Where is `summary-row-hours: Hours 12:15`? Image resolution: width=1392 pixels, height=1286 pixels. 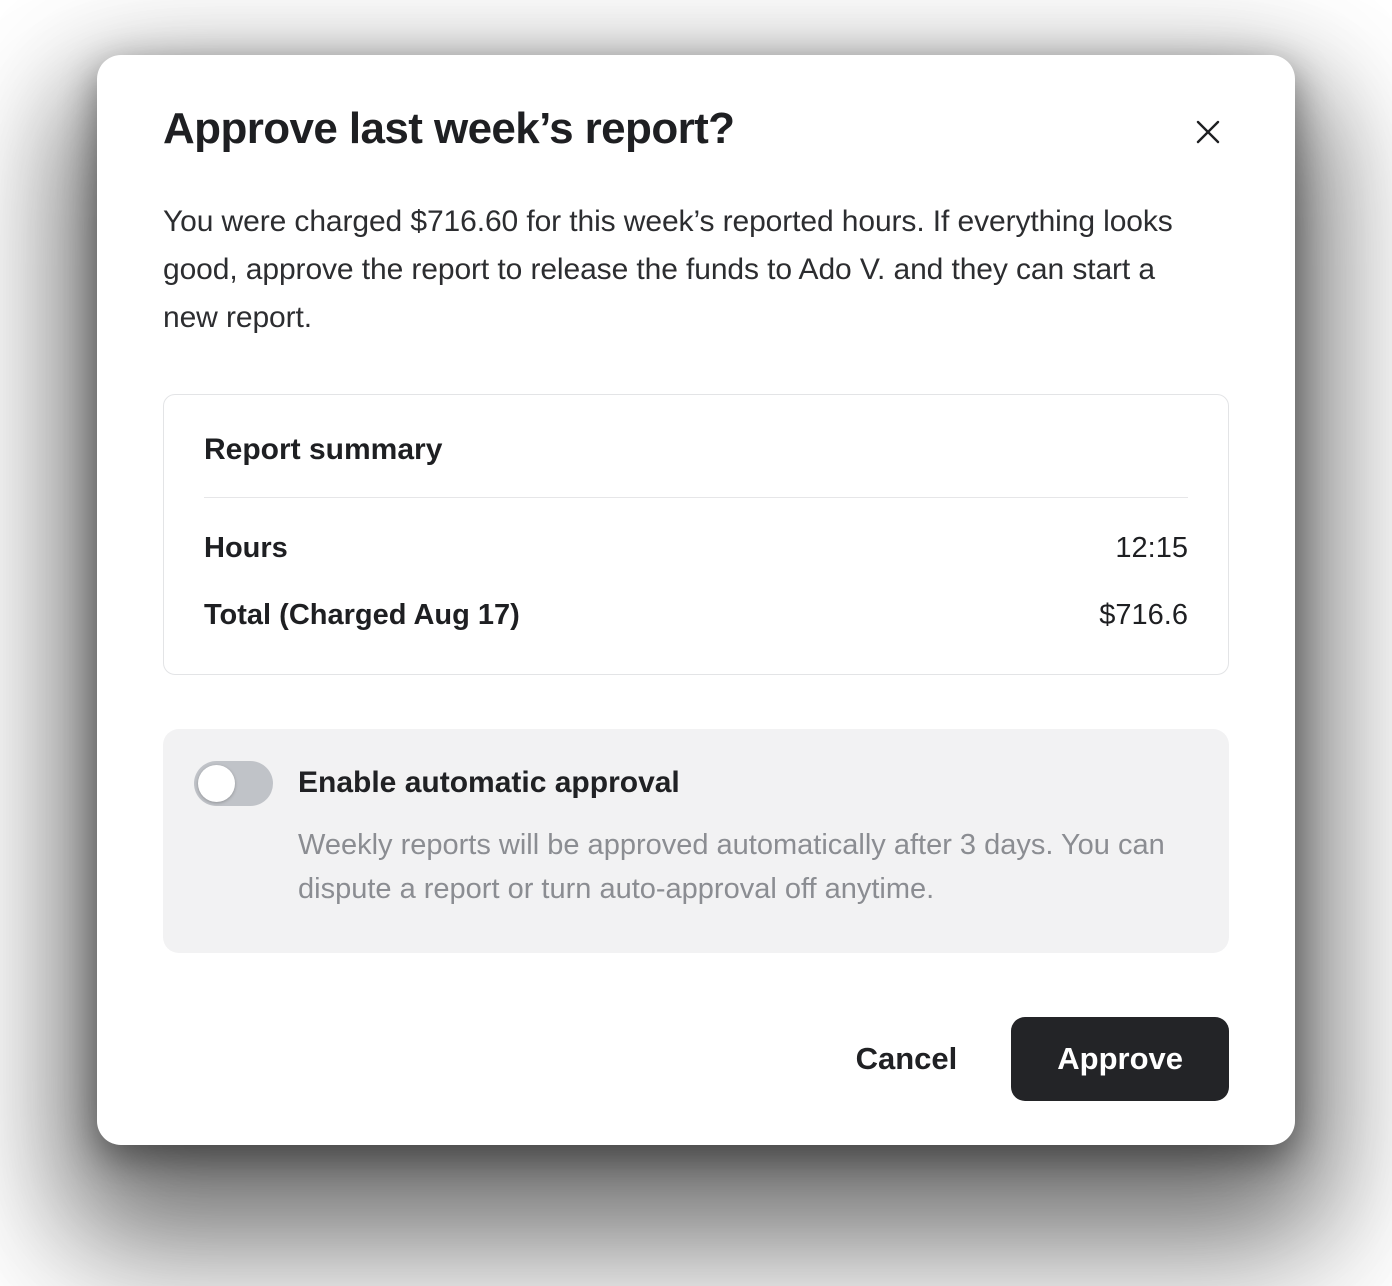
summary-row-hours: Hours 12:15 is located at coordinates (696, 548).